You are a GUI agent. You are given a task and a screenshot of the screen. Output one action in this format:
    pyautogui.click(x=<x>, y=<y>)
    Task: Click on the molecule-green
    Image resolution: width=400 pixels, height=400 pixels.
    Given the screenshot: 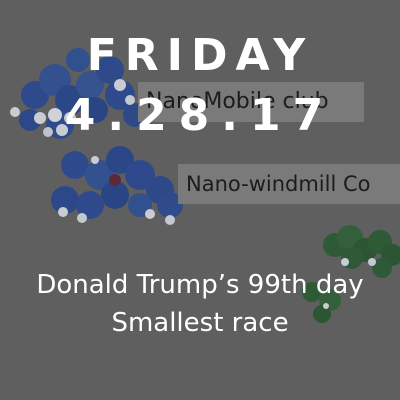 What is the action you would take?
    pyautogui.click(x=351, y=274)
    